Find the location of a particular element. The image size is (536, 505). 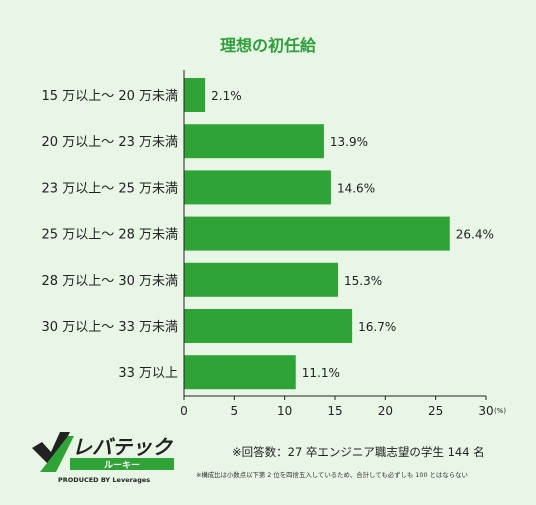

chart-title: 理想の初任給 is located at coordinates (267, 45).